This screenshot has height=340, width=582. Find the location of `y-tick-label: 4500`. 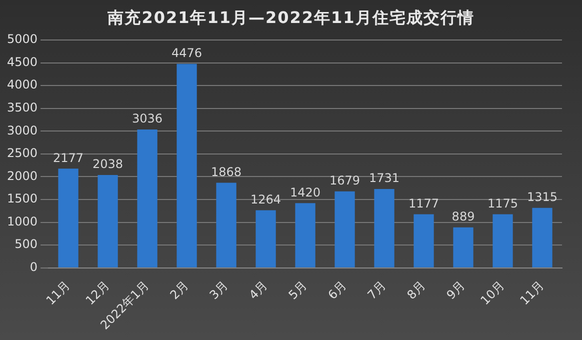

y-tick-label: 4500 is located at coordinates (22, 61).